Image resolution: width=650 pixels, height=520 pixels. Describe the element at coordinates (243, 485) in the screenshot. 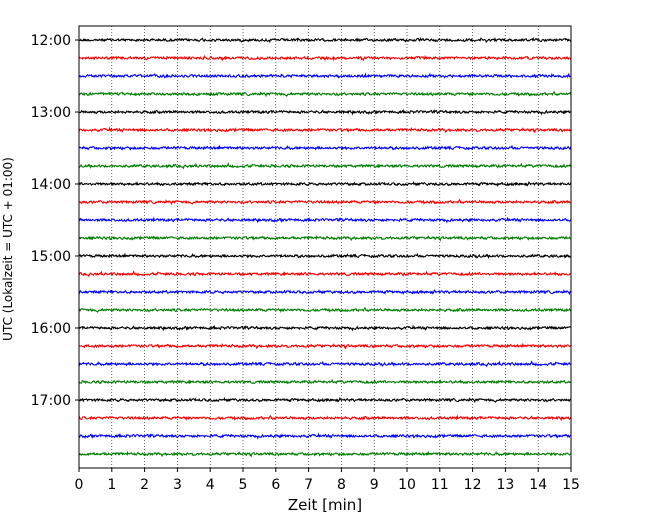

I see `x-tick-label: 5` at that location.